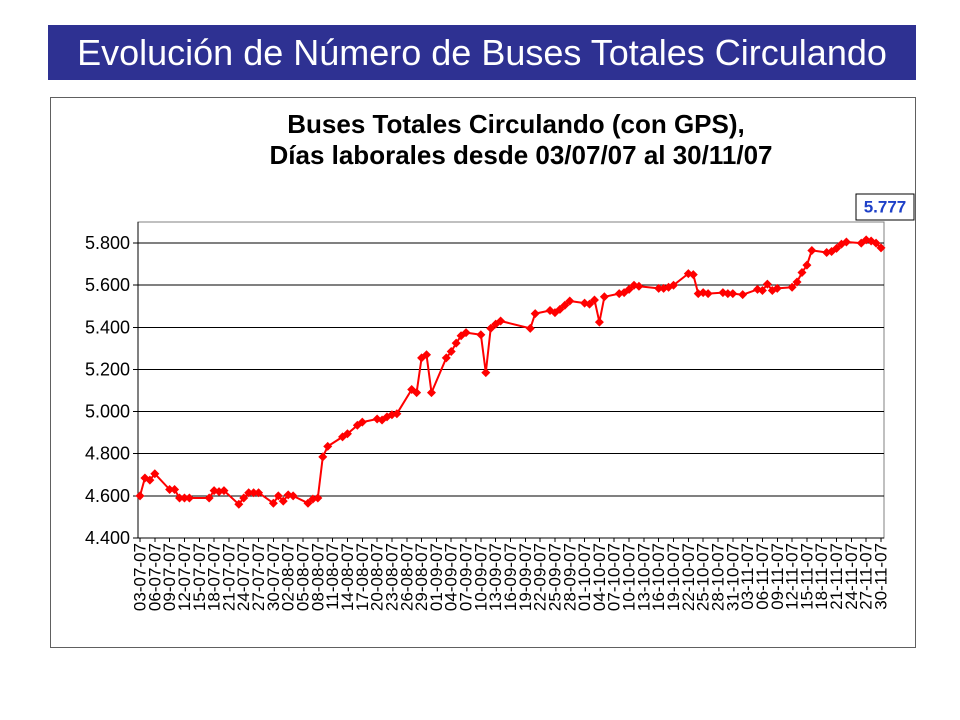 This screenshot has height=720, width=960. I want to click on x-tick-label: 07-09-07, so click(466, 577).